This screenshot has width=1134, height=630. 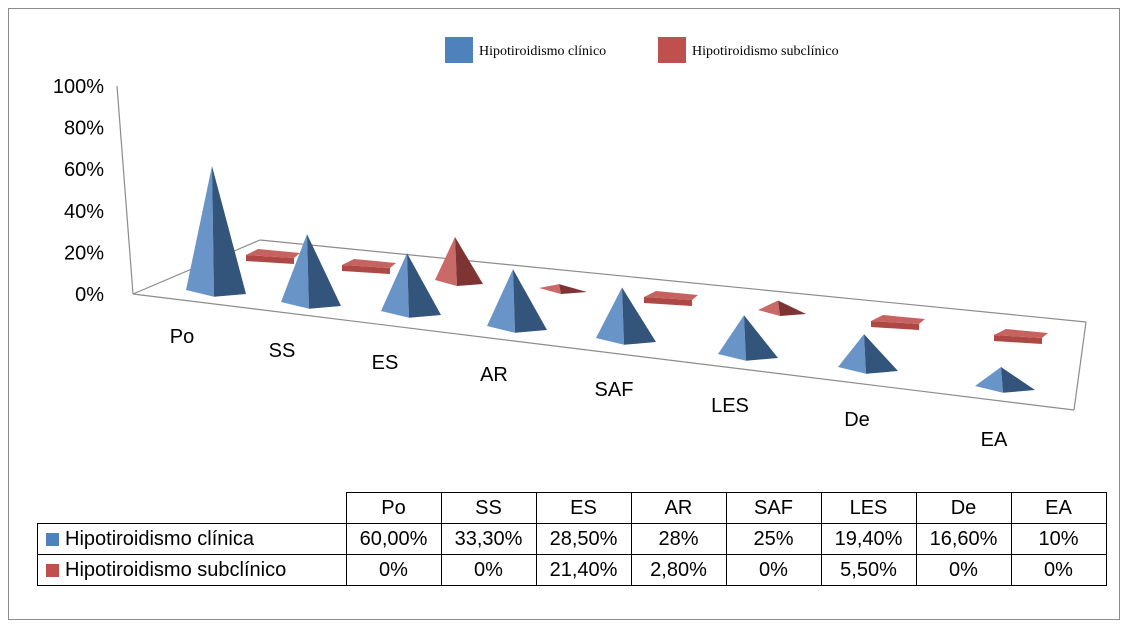 What do you see at coordinates (84, 253) in the screenshot?
I see `y-tick-label: 20%` at bounding box center [84, 253].